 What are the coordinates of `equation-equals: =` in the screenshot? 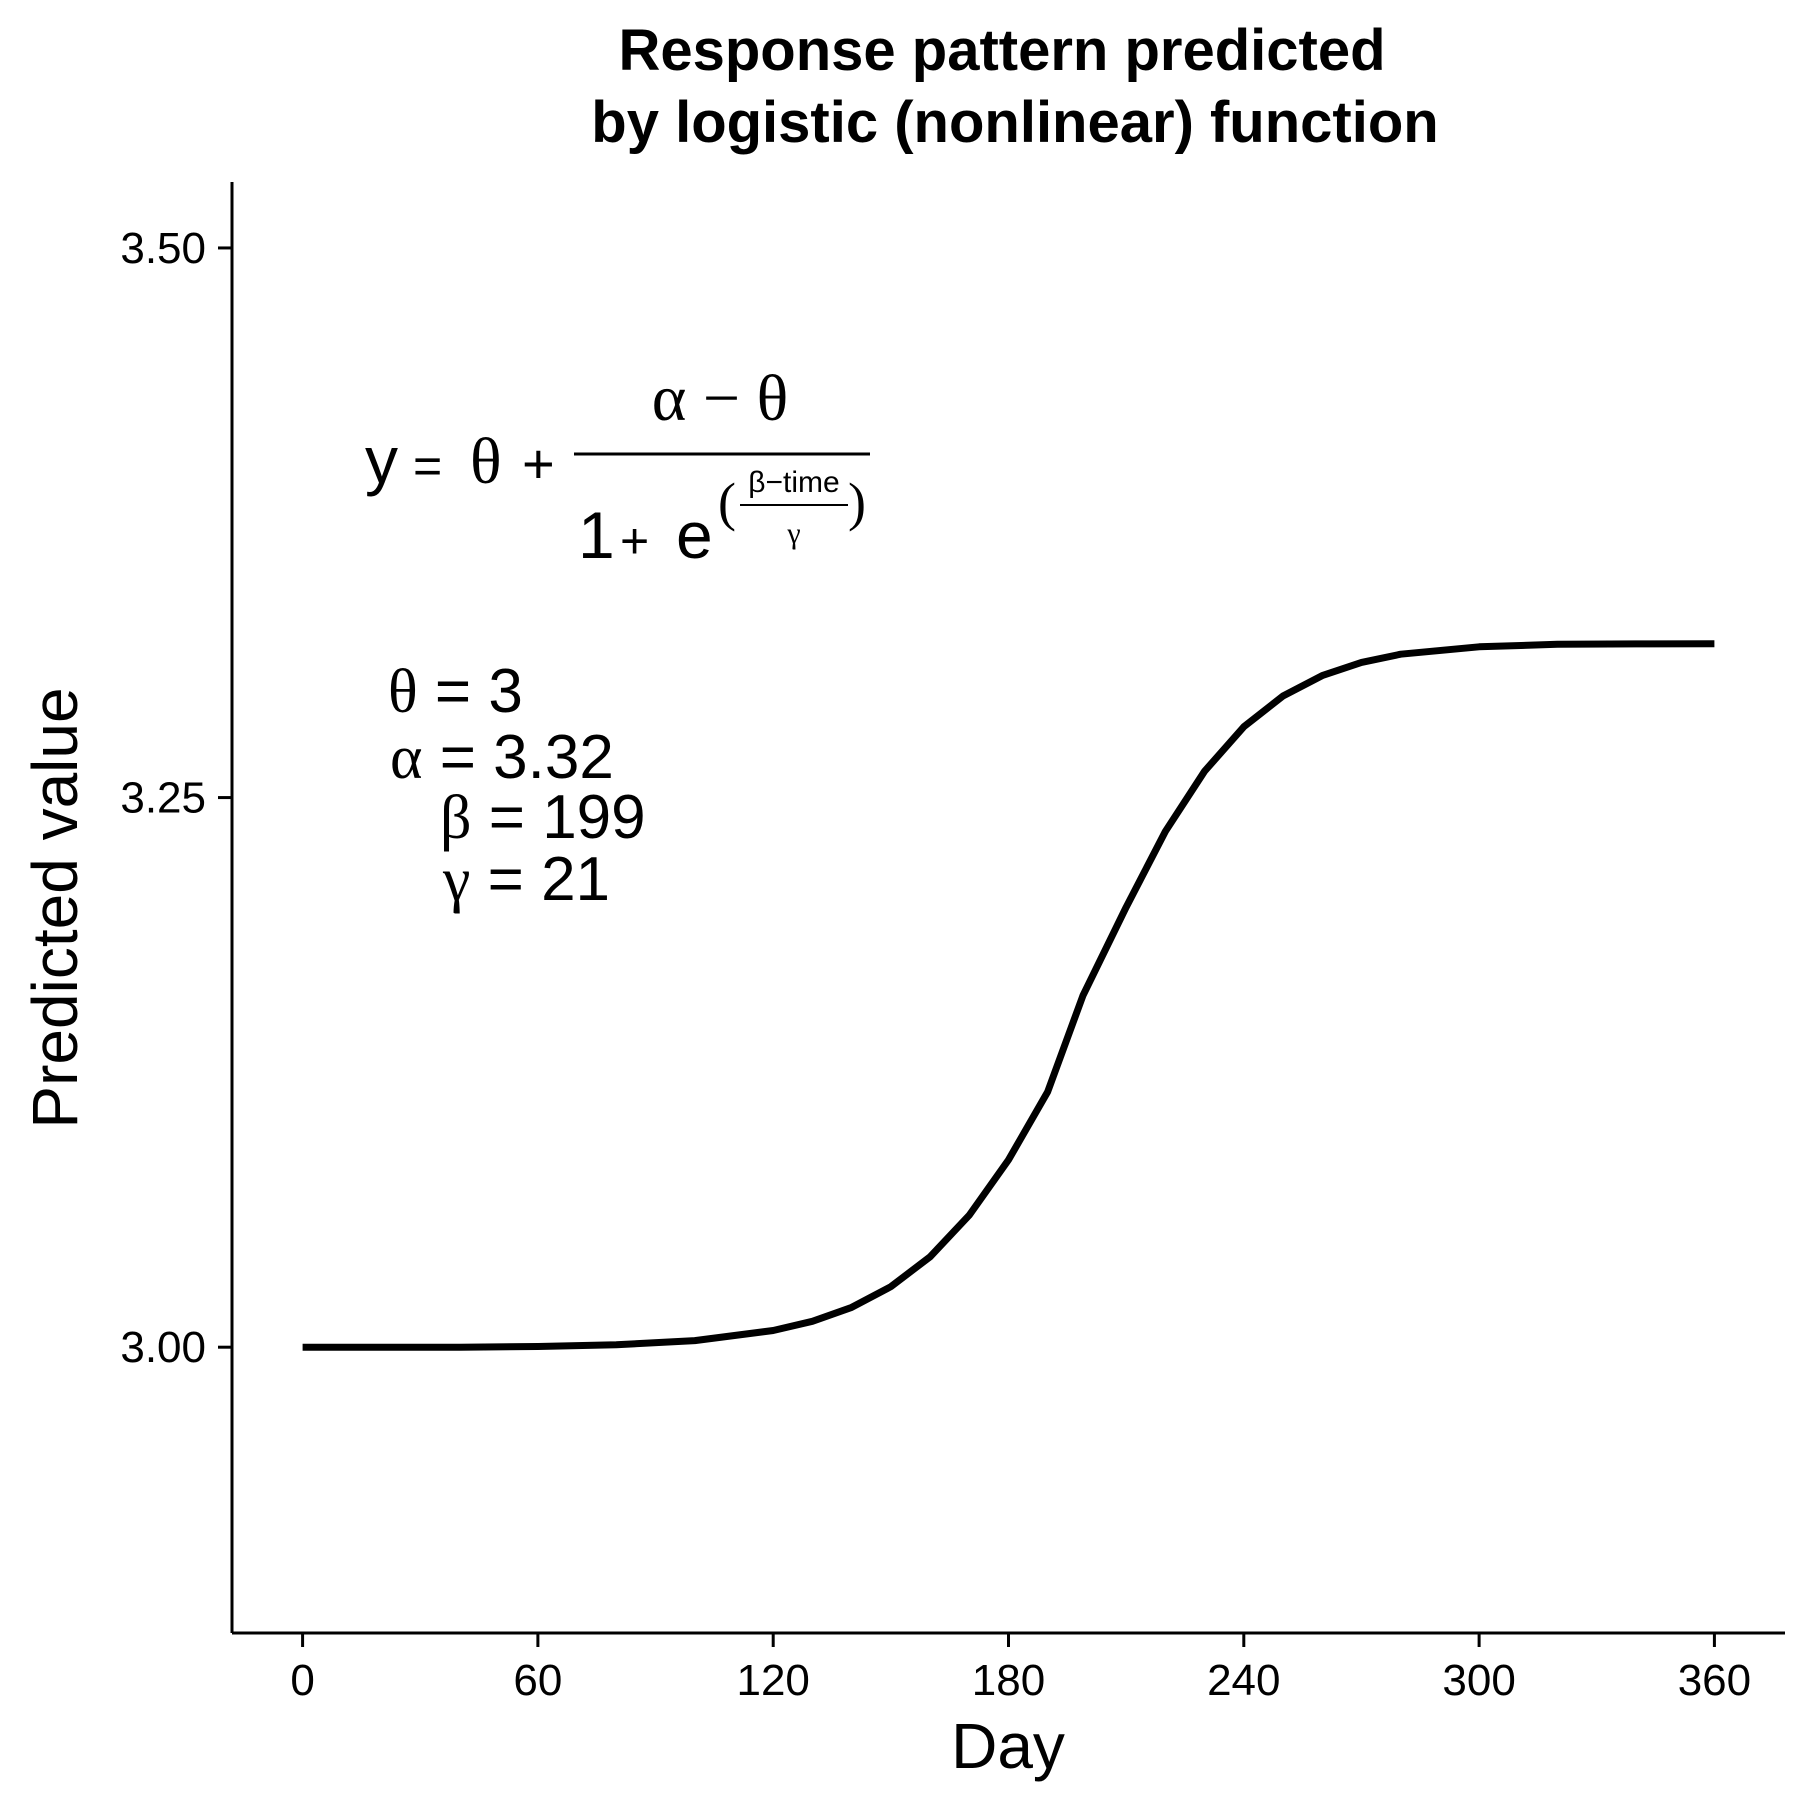 It's located at (427, 466).